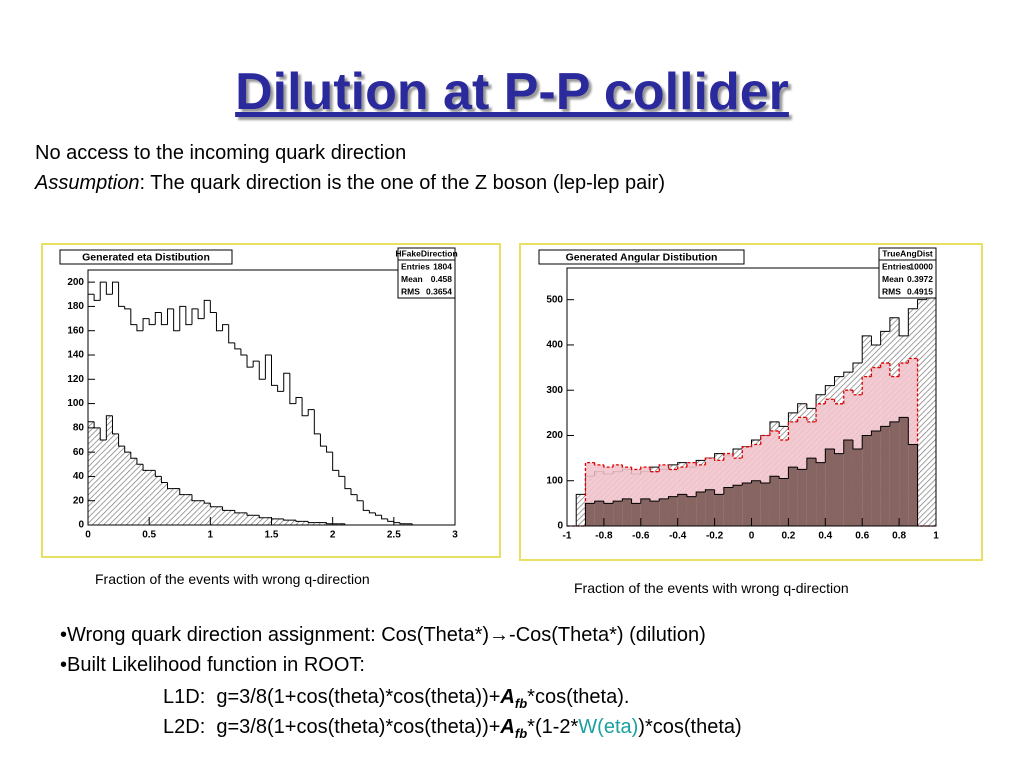  Describe the element at coordinates (788, 536) in the screenshot. I see `x-tick-label: 0.2` at that location.